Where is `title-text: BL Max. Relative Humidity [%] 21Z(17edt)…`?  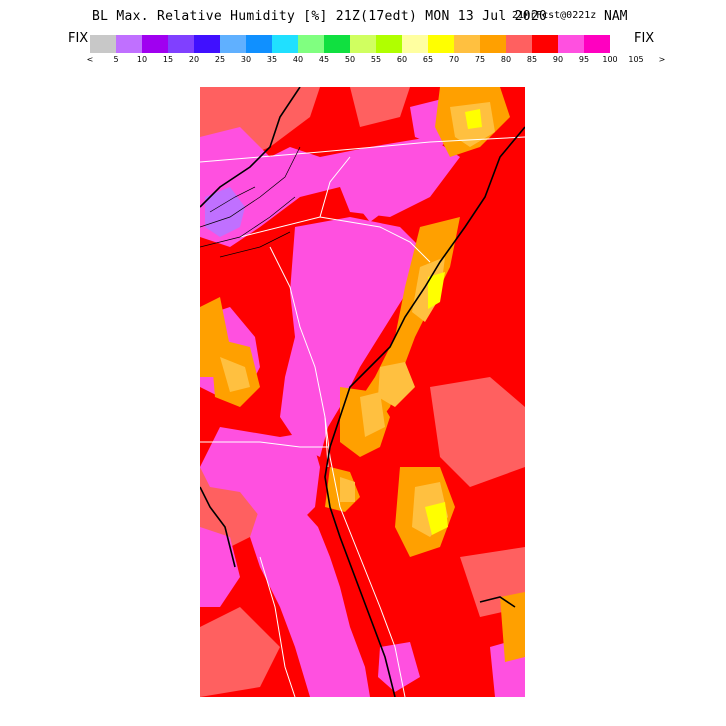
title-text: BL Max. Relative Humidity [%] 21Z(17edt)… is located at coordinates (320, 16).